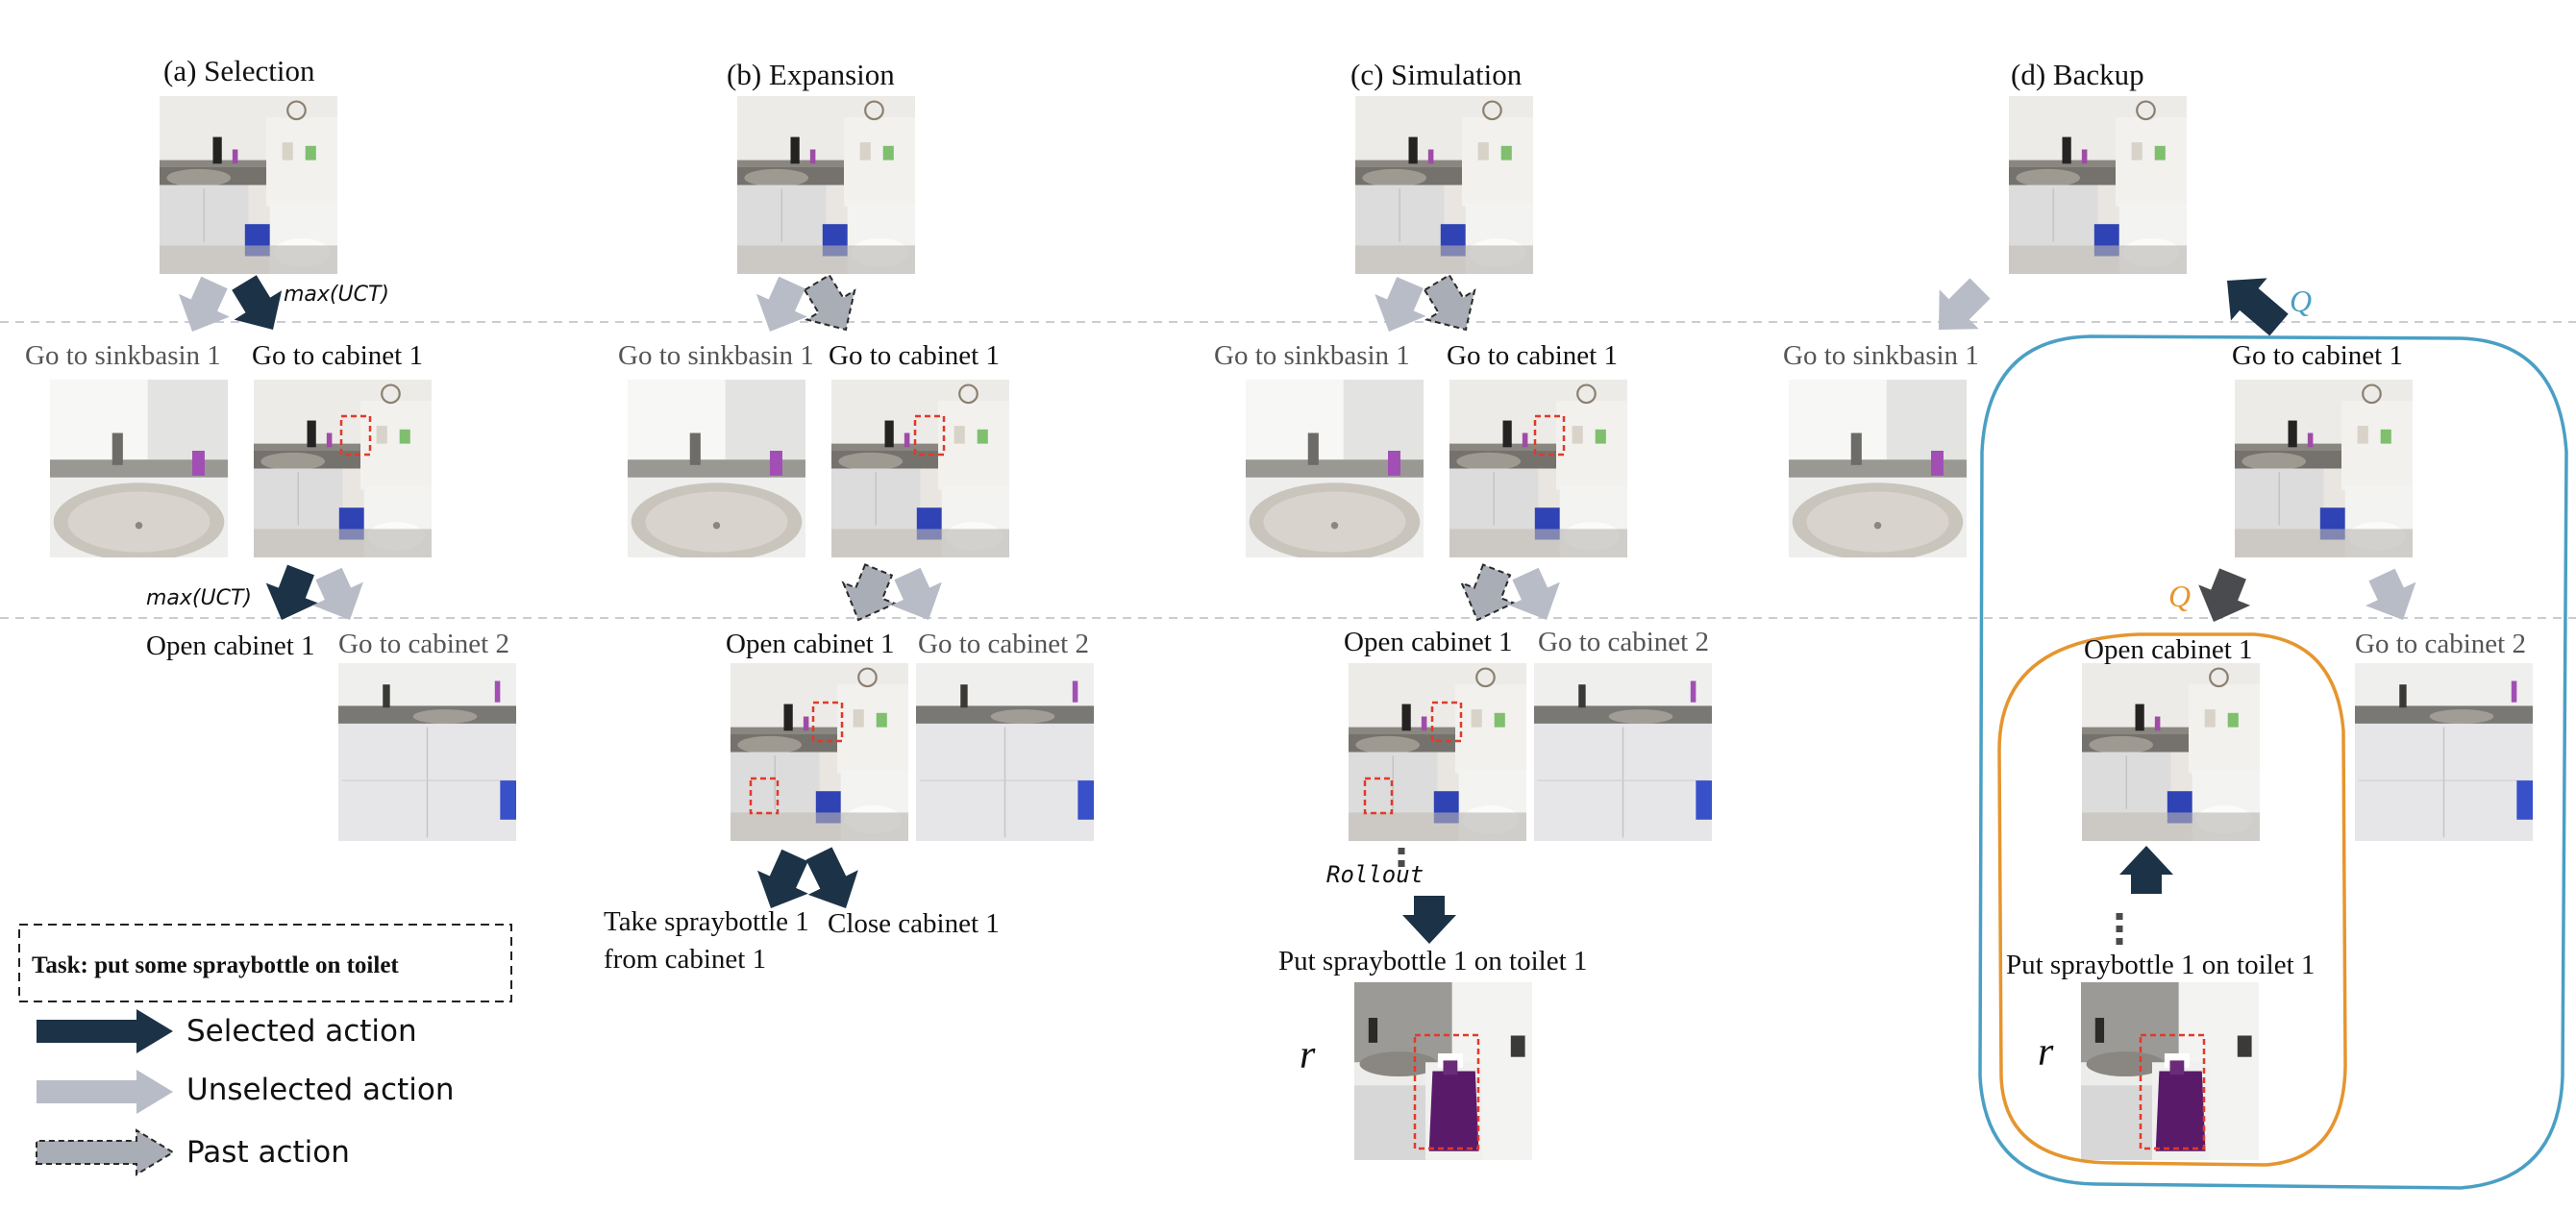  I want to click on task-box, so click(265, 963).